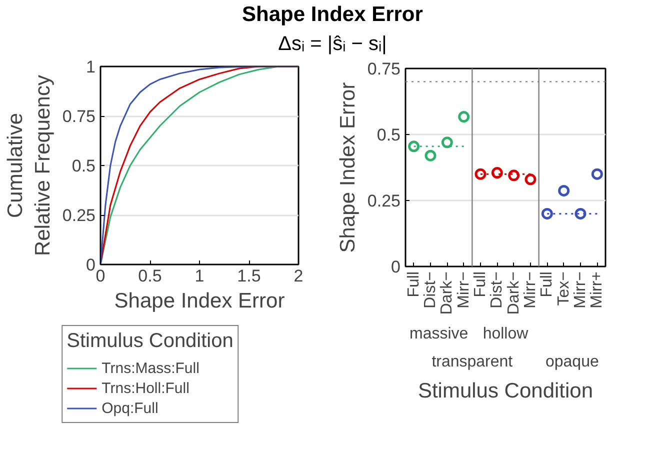  What do you see at coordinates (249, 276) in the screenshot?
I see `x-tick-label: 1.5` at bounding box center [249, 276].